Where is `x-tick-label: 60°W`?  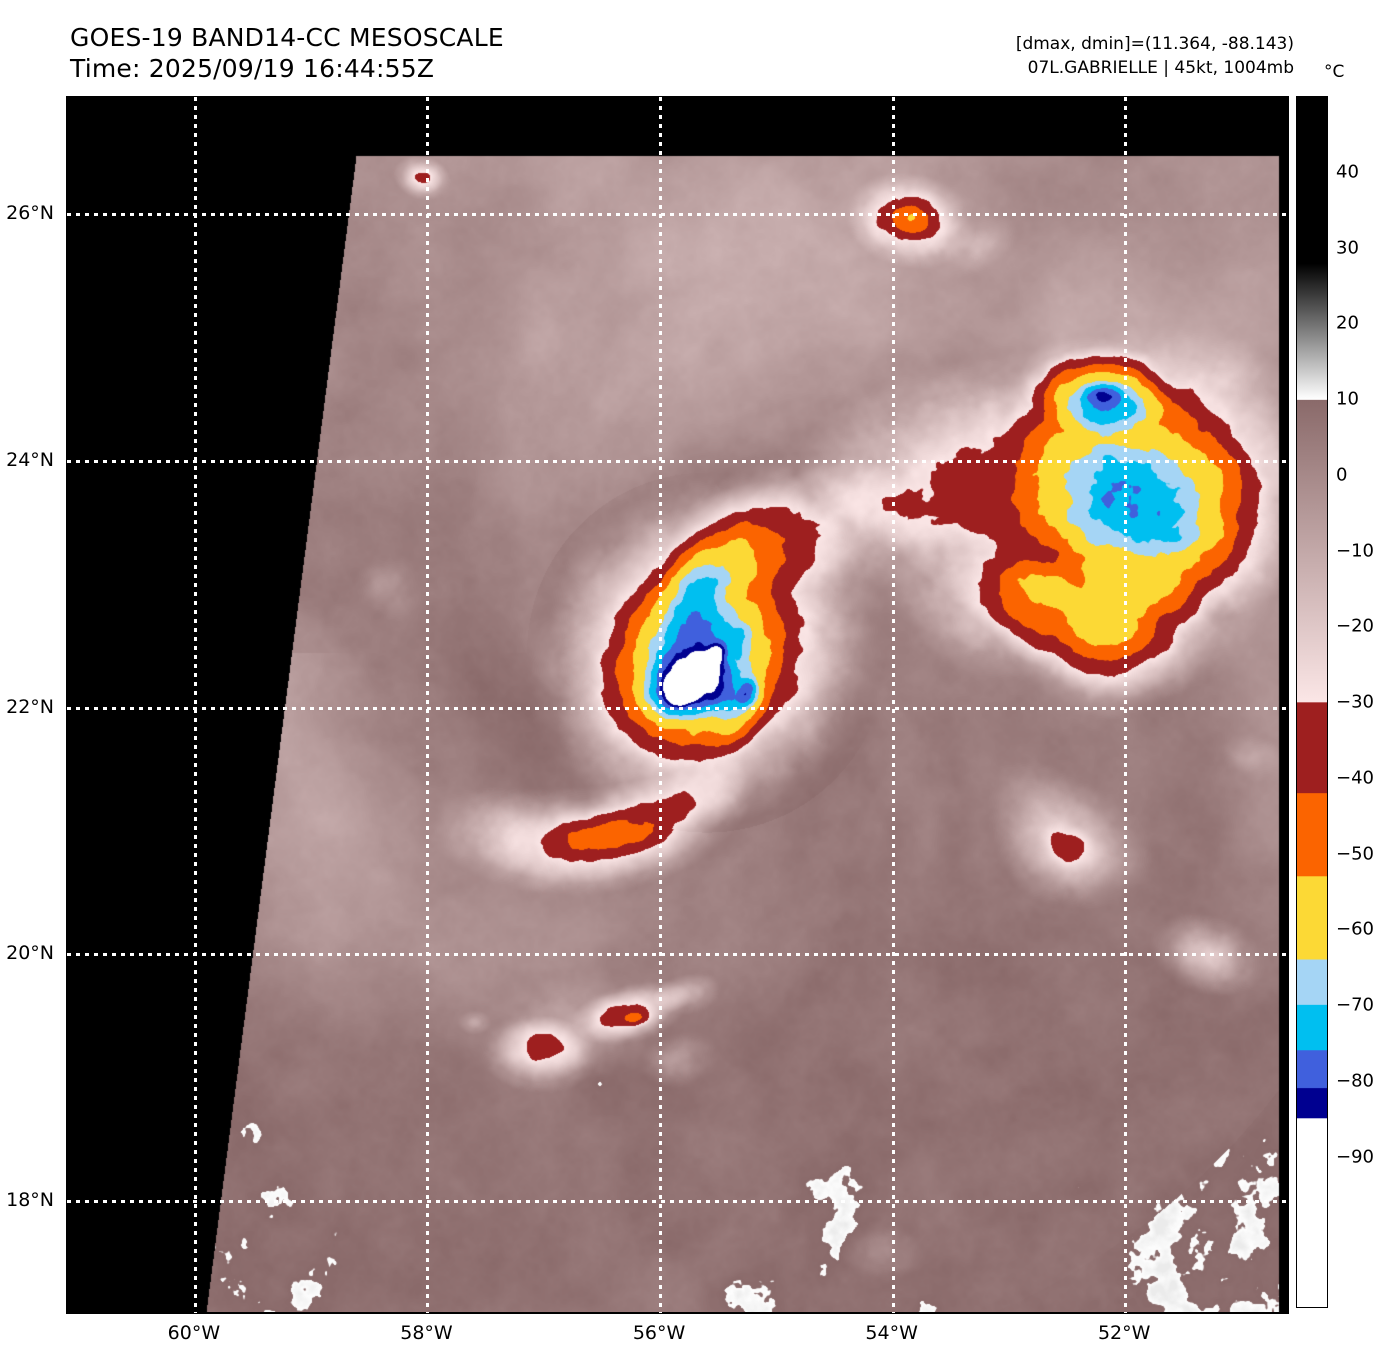 x-tick-label: 60°W is located at coordinates (194, 1333).